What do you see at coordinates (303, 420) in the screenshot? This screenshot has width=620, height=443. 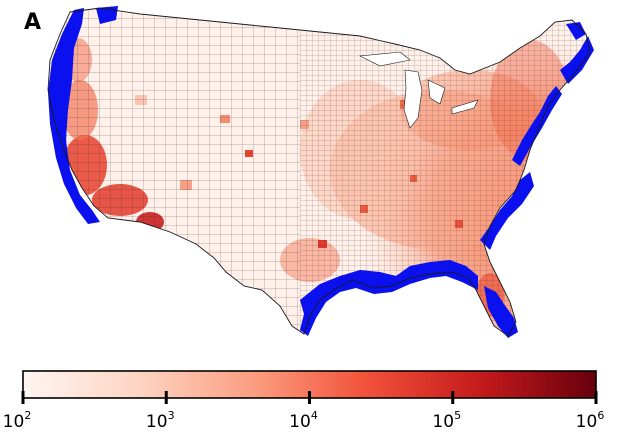 I see `colorbar-tick-label: 10⁴` at bounding box center [303, 420].